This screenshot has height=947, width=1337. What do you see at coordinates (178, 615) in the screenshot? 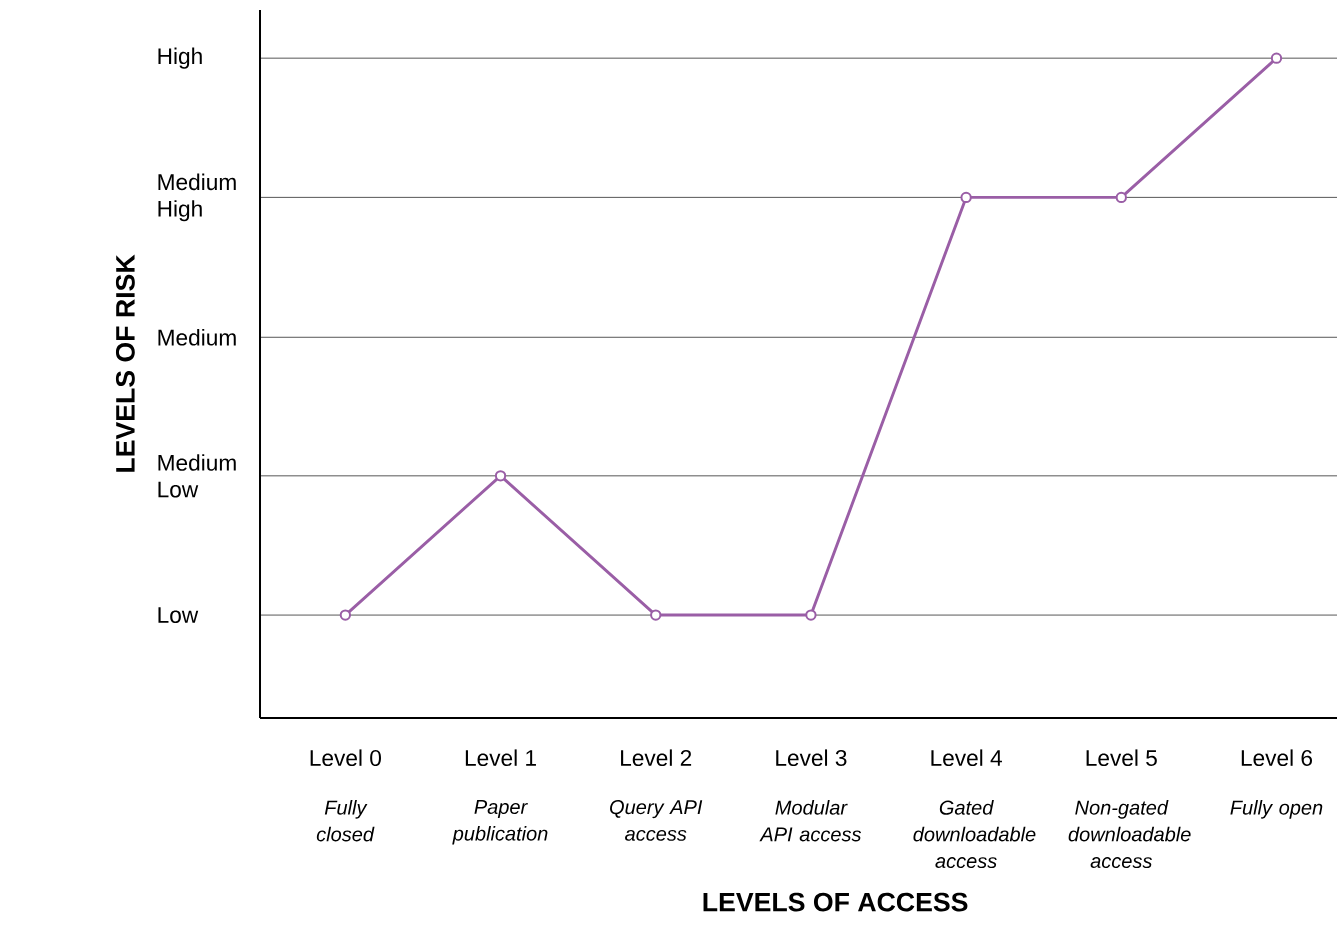
I see `ref-line-label: Low` at bounding box center [178, 615].